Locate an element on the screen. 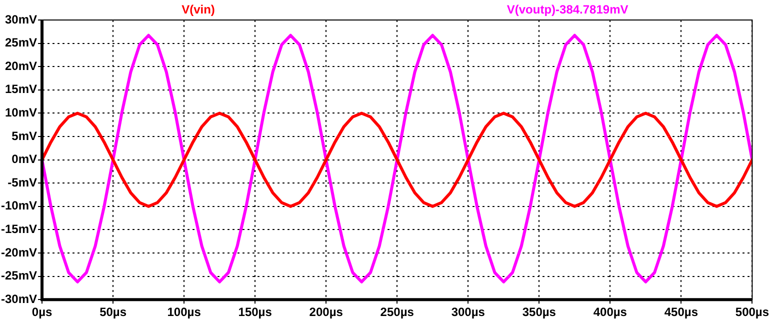 This screenshot has height=322, width=771. y-tick-label: 5mV is located at coordinates (25, 135).